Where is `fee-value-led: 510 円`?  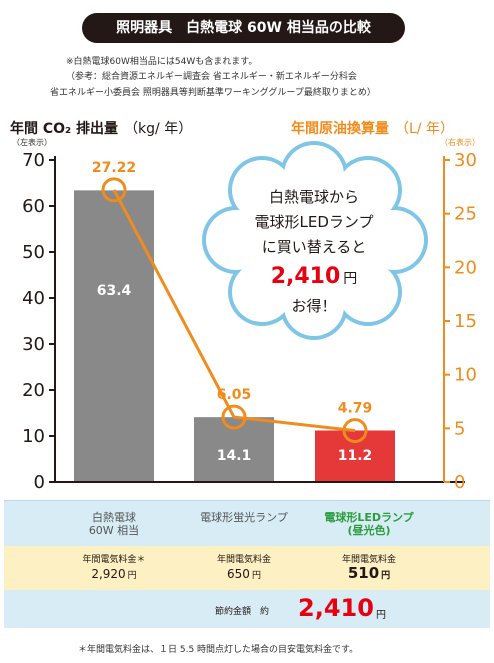
fee-value-led: 510 円 is located at coordinates (369, 573).